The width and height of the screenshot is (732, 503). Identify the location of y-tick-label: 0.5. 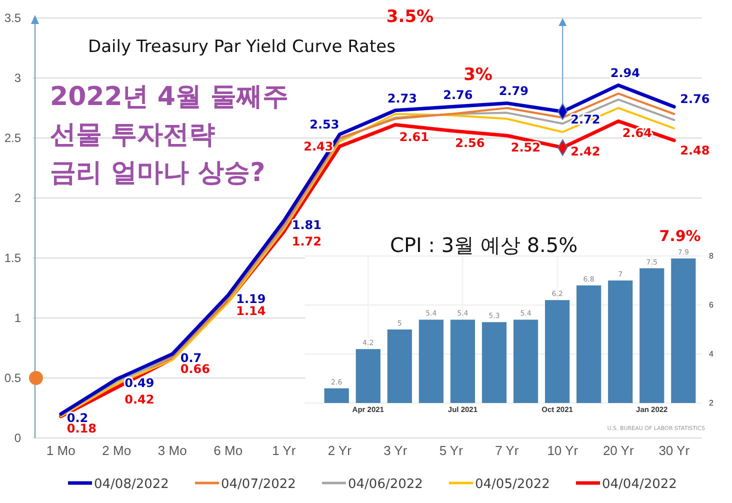
(13, 377).